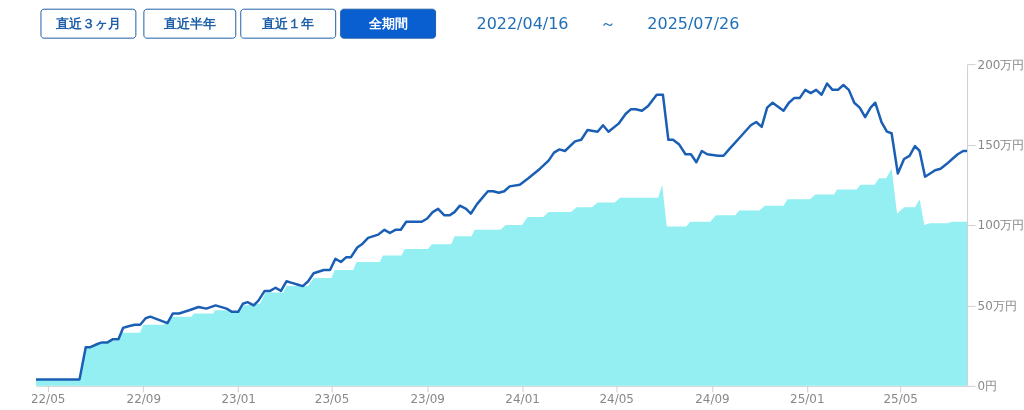  What do you see at coordinates (522, 399) in the screenshot?
I see `x-tick-label: 24/01` at bounding box center [522, 399].